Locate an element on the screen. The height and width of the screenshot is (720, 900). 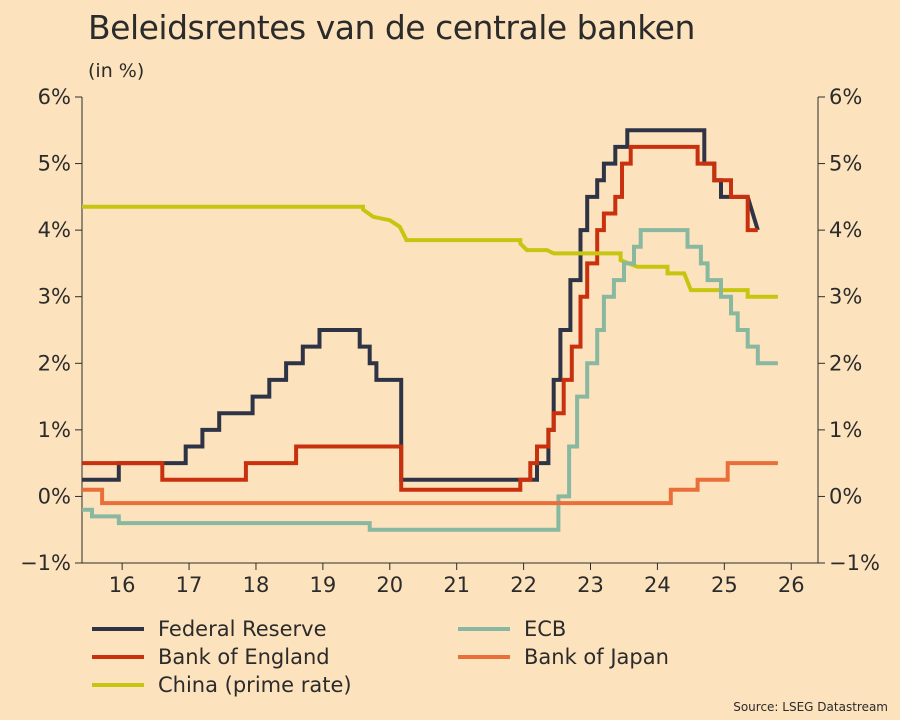
y-tick-label-right: 0% is located at coordinates (845, 496).